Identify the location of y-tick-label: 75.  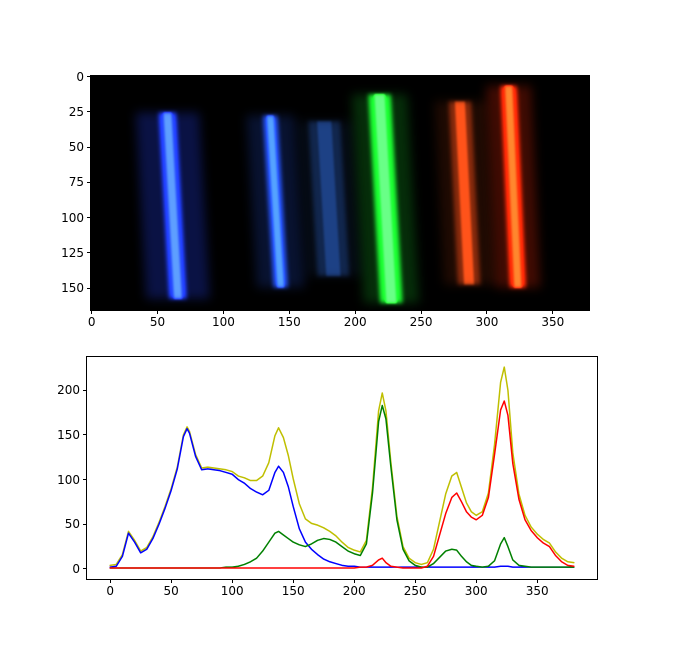
(76, 182).